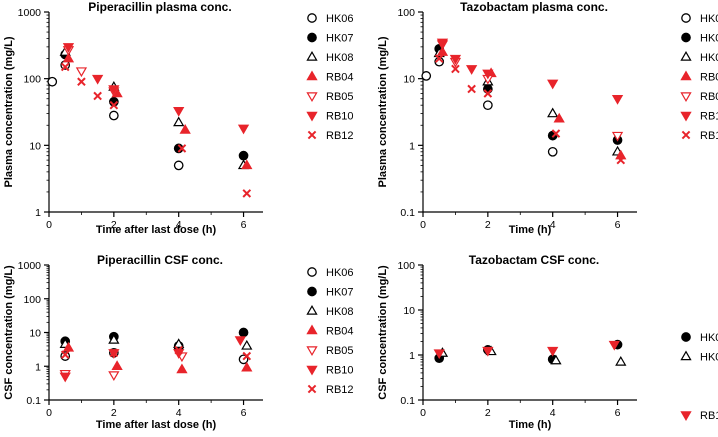  Describe the element at coordinates (340, 312) in the screenshot. I see `legend-label-hk08: HK08` at that location.